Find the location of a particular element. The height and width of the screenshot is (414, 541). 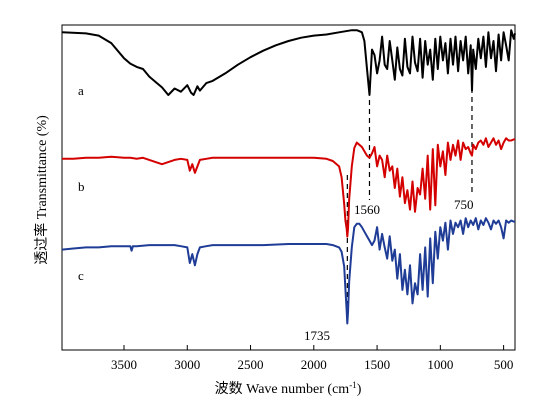

x-tick-label-1000: 1000 is located at coordinates (440, 364).